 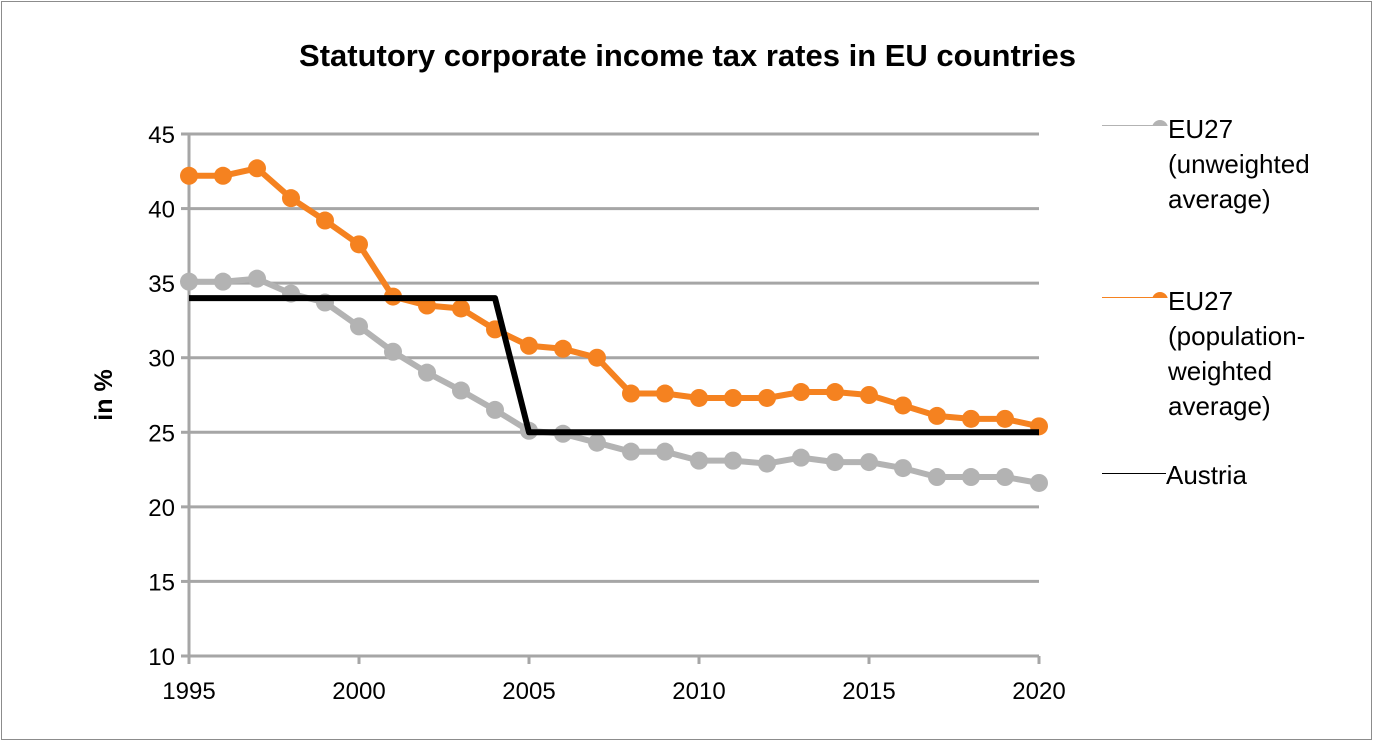 I want to click on legend-text: weighted, so click(x=1220, y=371).